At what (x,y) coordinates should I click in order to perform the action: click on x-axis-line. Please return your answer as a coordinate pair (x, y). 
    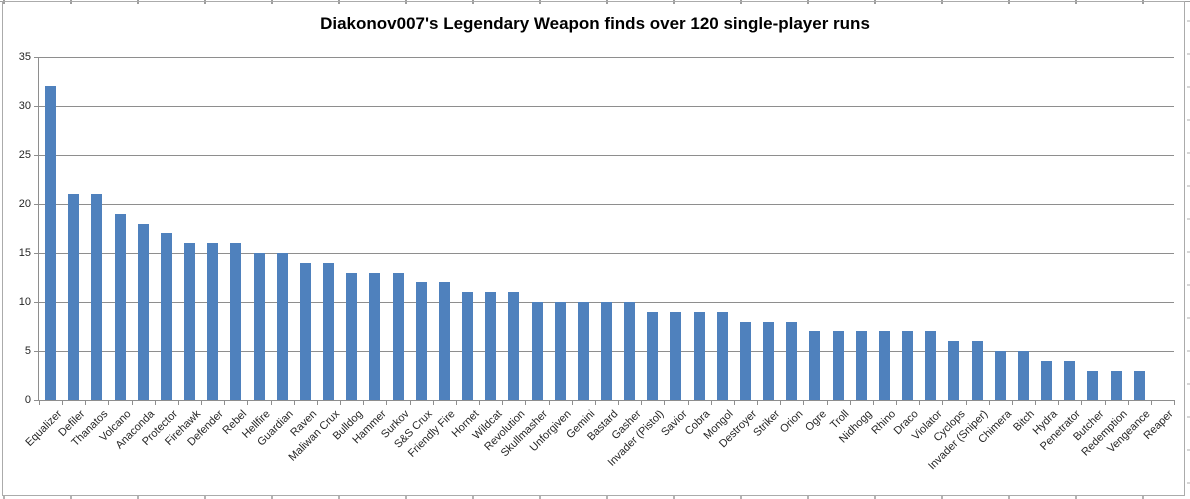
    Looking at the image, I should click on (606, 400).